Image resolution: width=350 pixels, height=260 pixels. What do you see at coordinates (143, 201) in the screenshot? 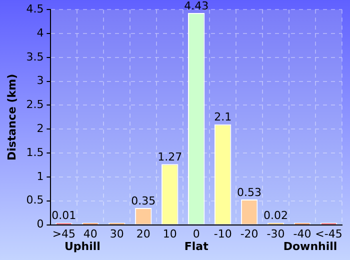
I see `data-label: 0.35` at bounding box center [143, 201].